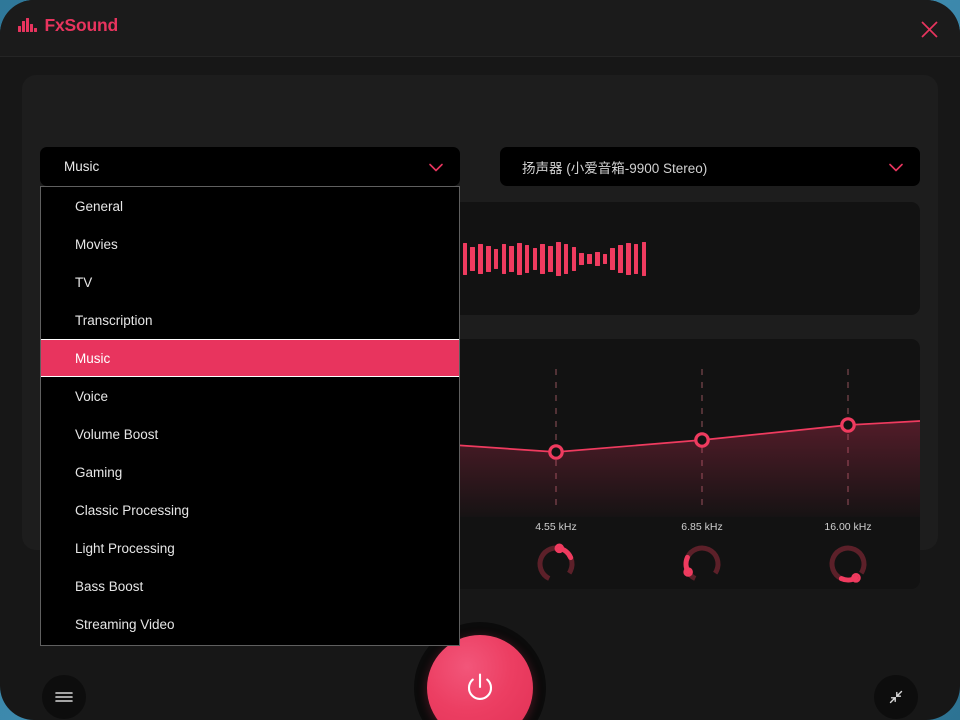 The width and height of the screenshot is (960, 720). Describe the element at coordinates (27, 25) in the screenshot. I see `equalizer-bars-icon` at that location.